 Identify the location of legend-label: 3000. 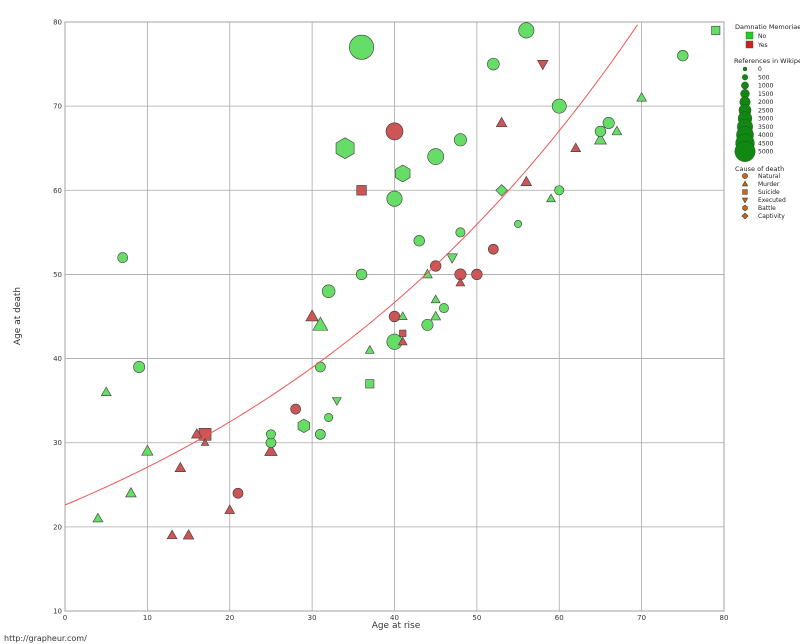
(765, 119).